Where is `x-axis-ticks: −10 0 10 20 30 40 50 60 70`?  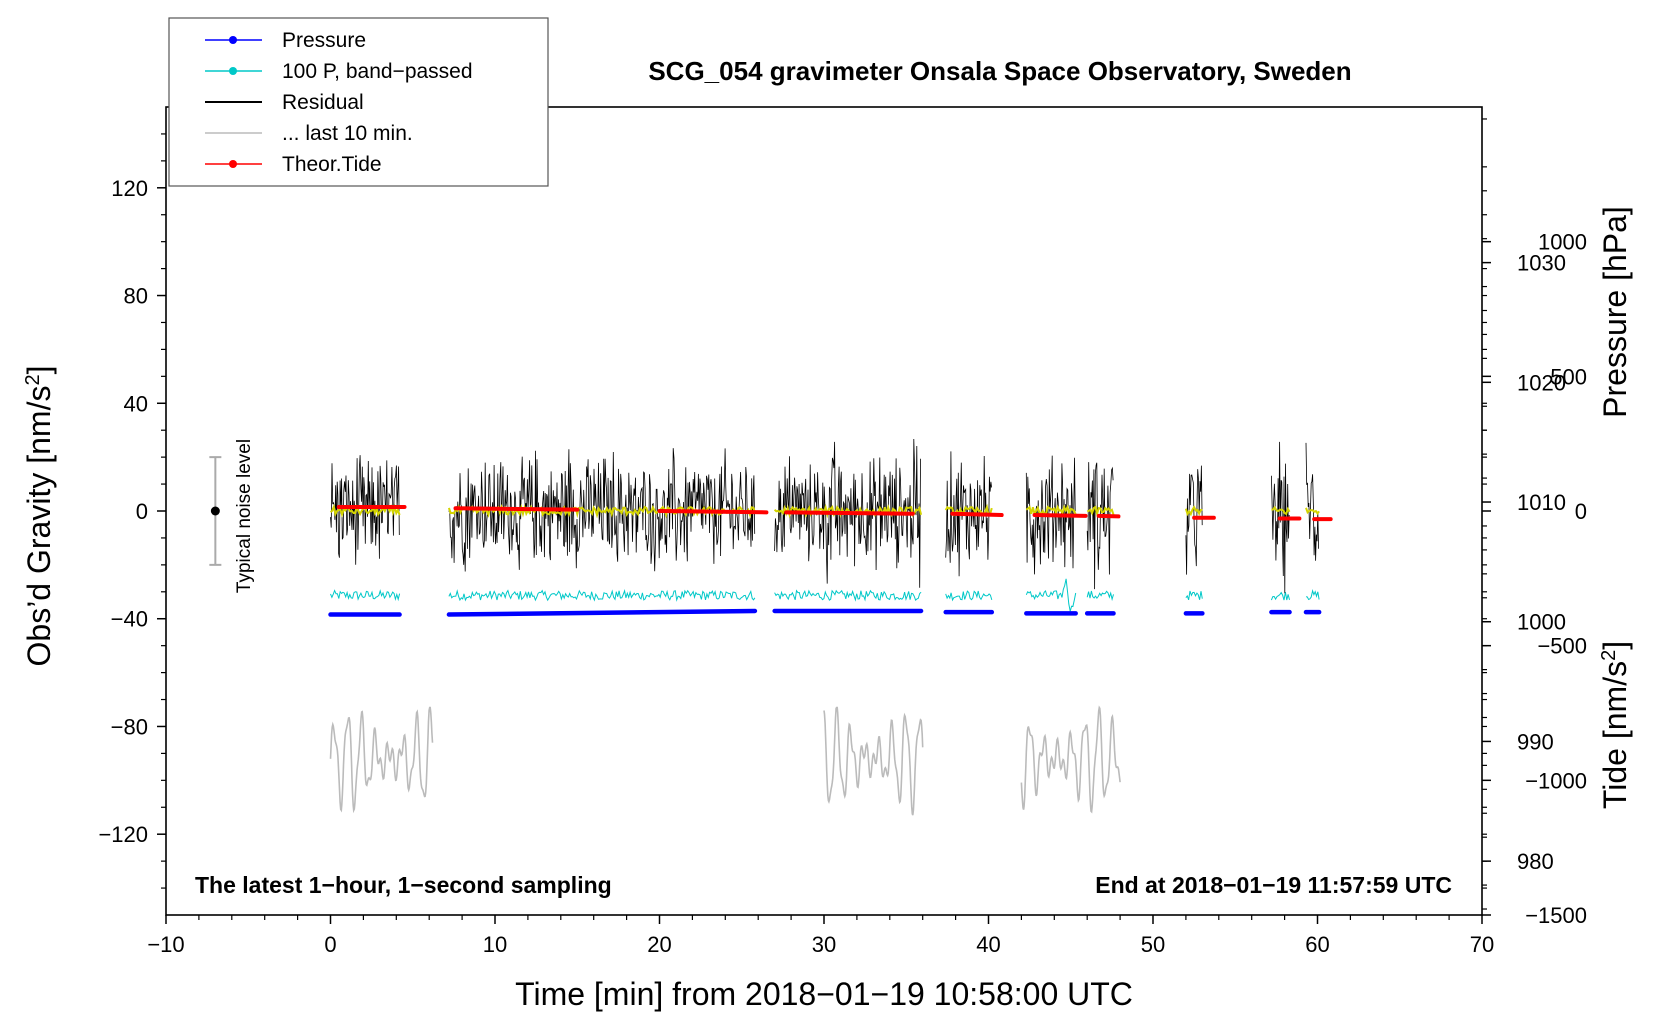 x-axis-ticks: −10 0 10 20 30 40 50 60 70 is located at coordinates (820, 936).